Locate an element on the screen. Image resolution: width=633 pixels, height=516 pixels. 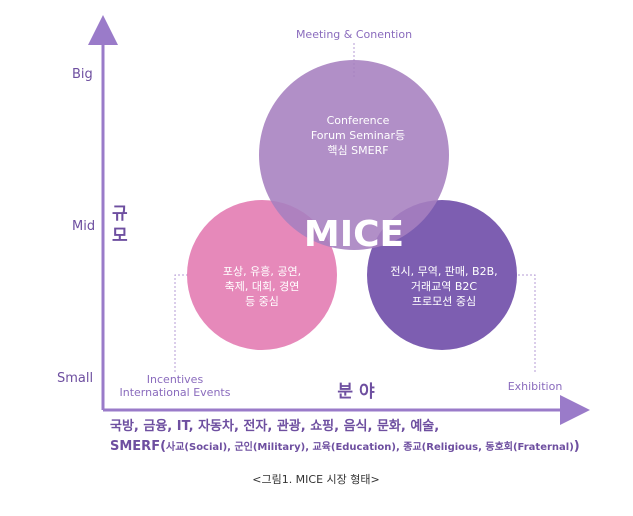
circle-top-text-2: Forum Seminar등 is located at coordinates (358, 135).